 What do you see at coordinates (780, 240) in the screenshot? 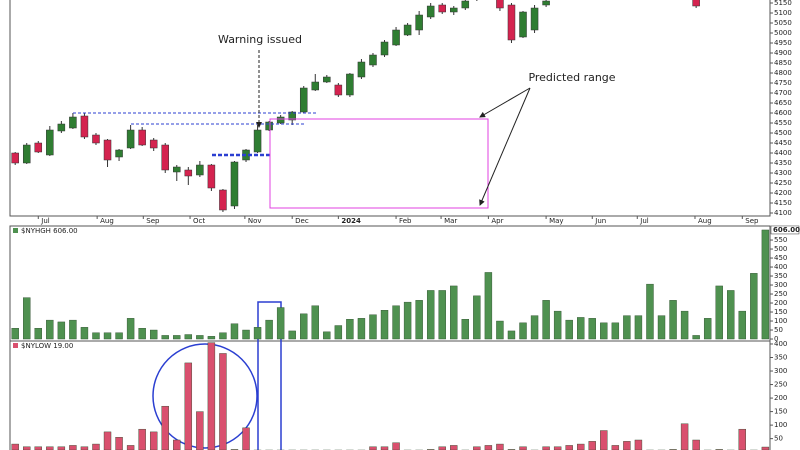
I see `y-tick-label: 550` at bounding box center [780, 240].